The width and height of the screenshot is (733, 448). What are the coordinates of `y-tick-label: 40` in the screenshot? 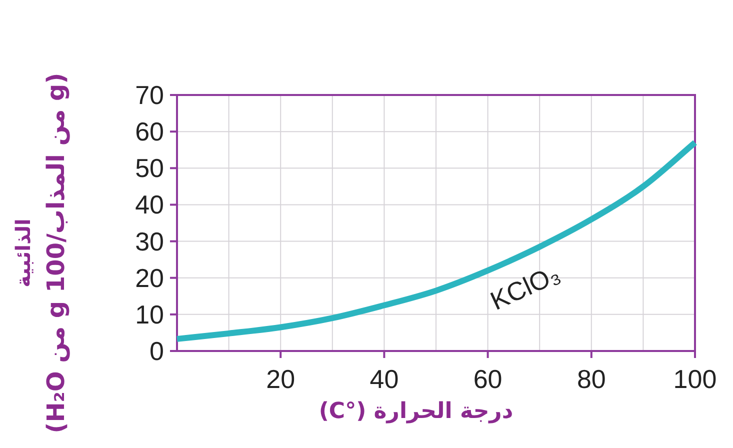 It's located at (149, 205).